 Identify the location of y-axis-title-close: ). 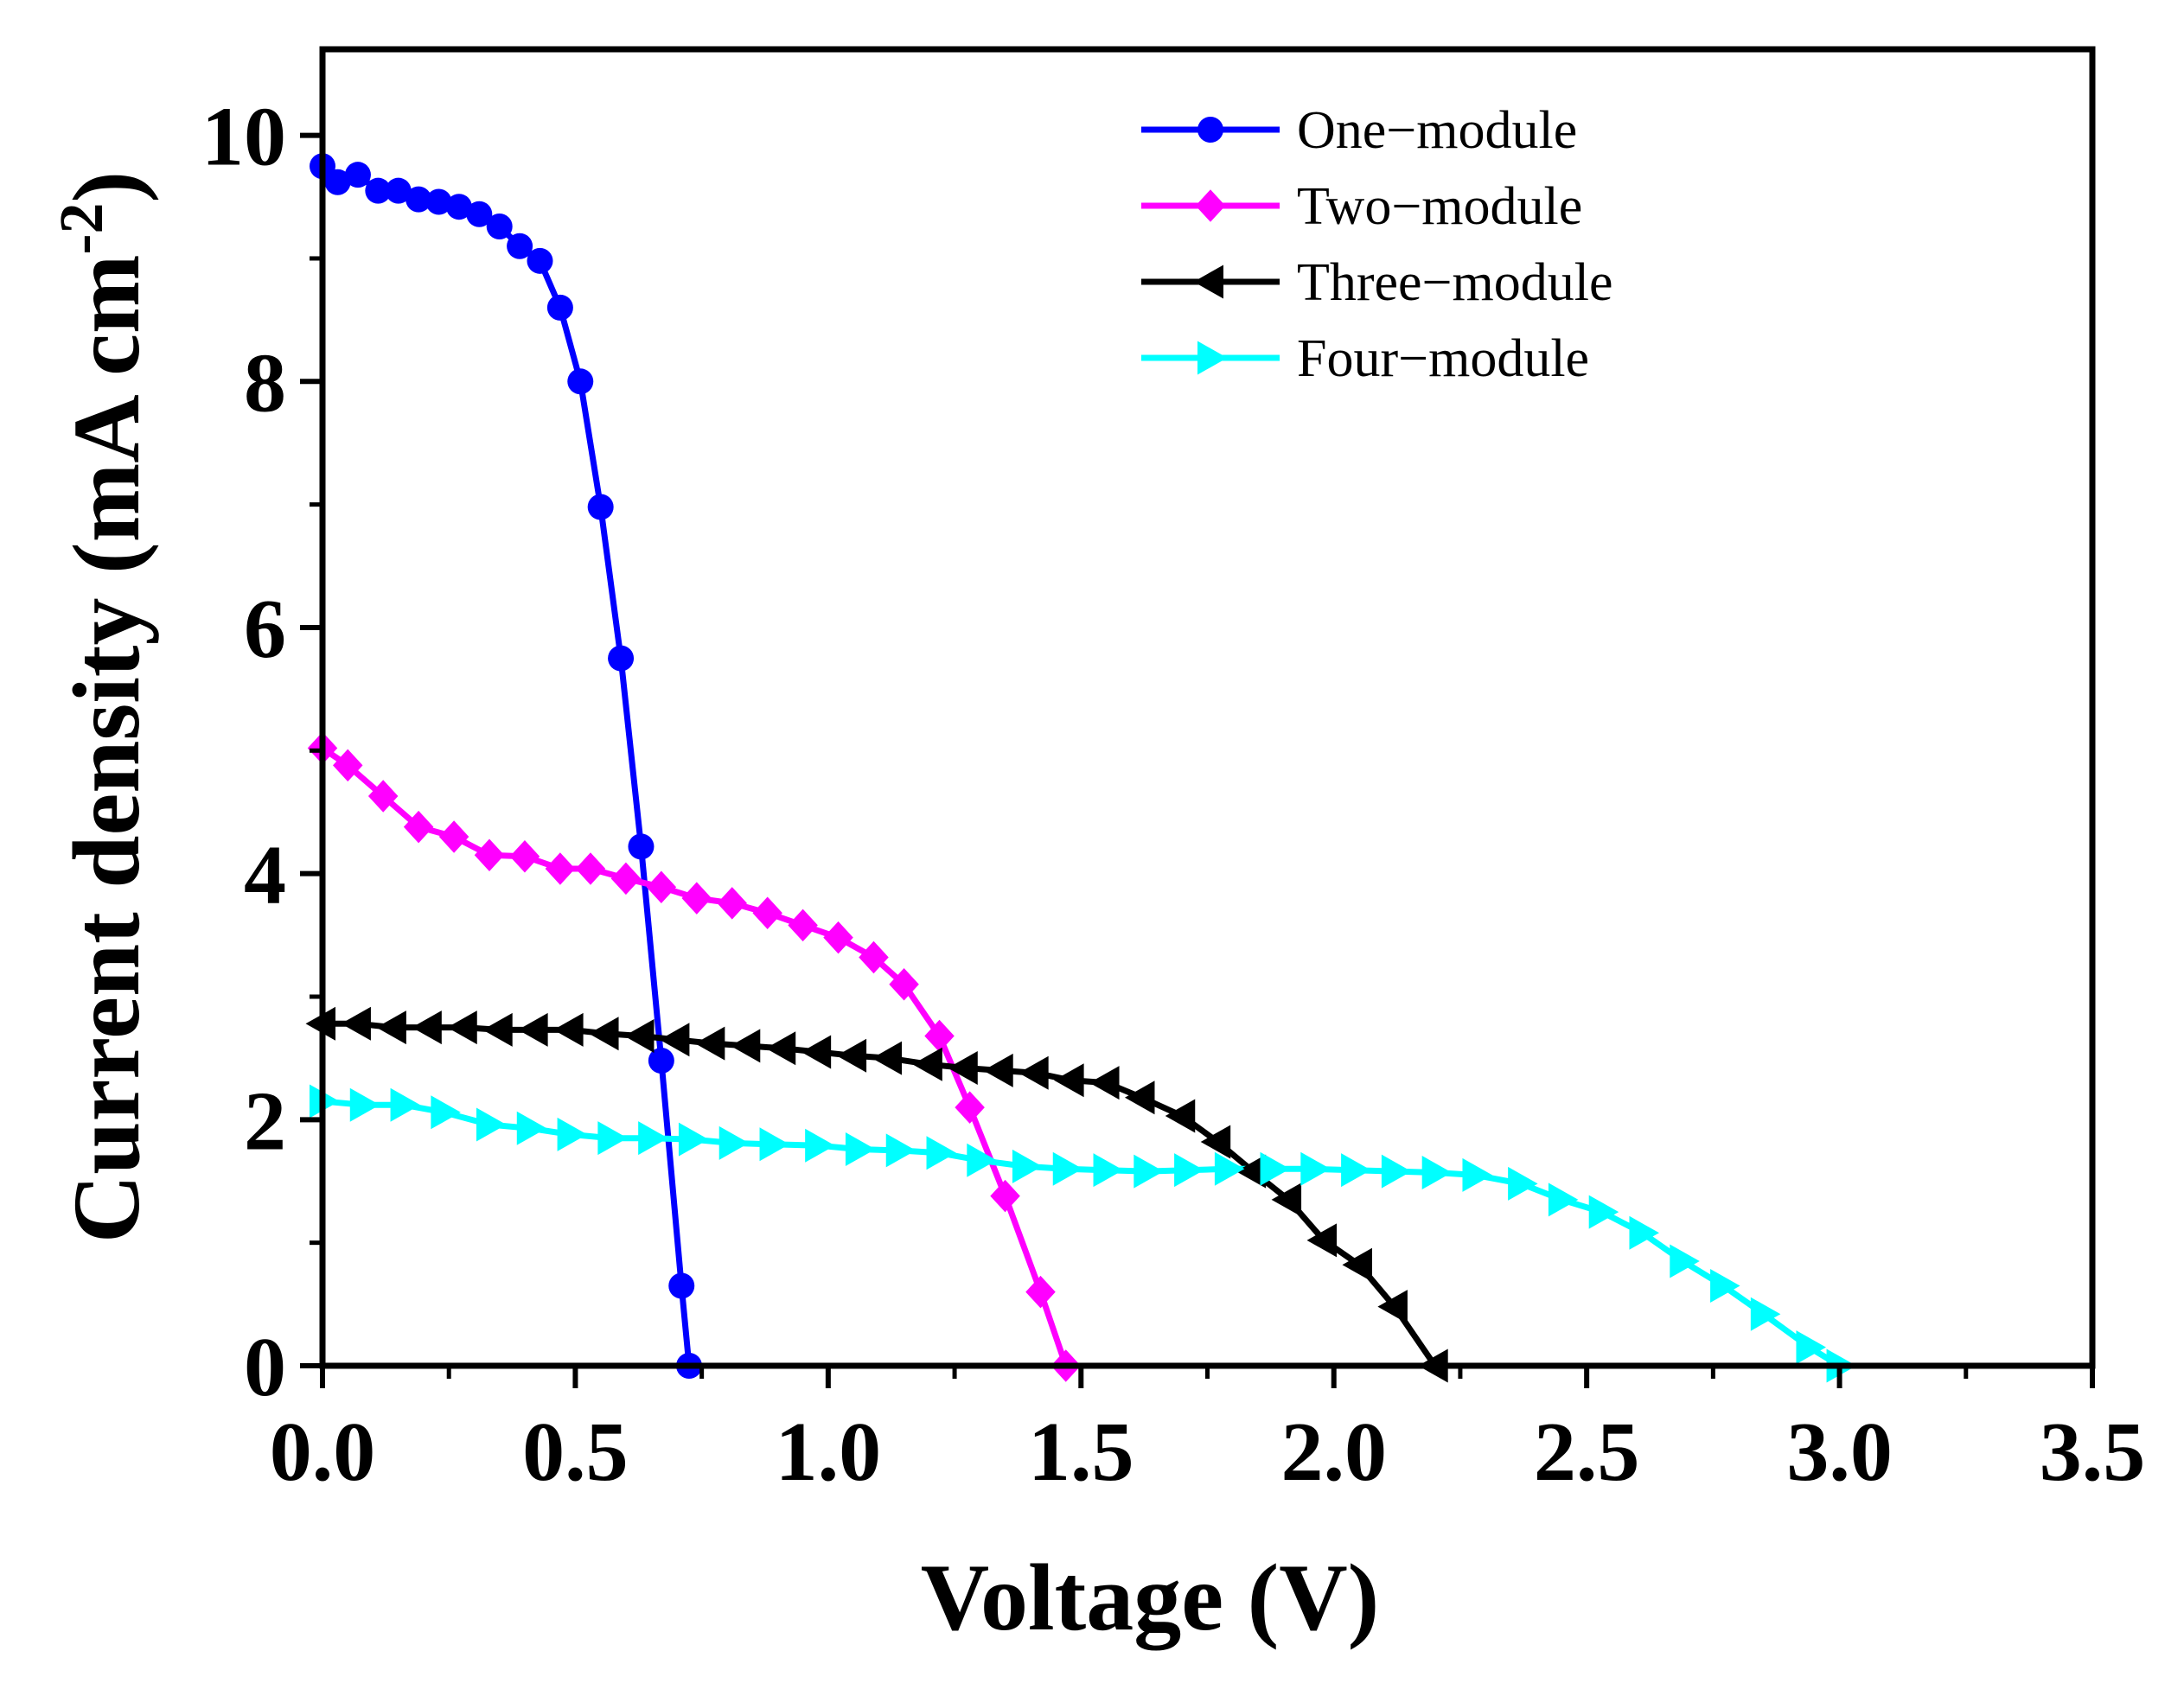
(106, 187).